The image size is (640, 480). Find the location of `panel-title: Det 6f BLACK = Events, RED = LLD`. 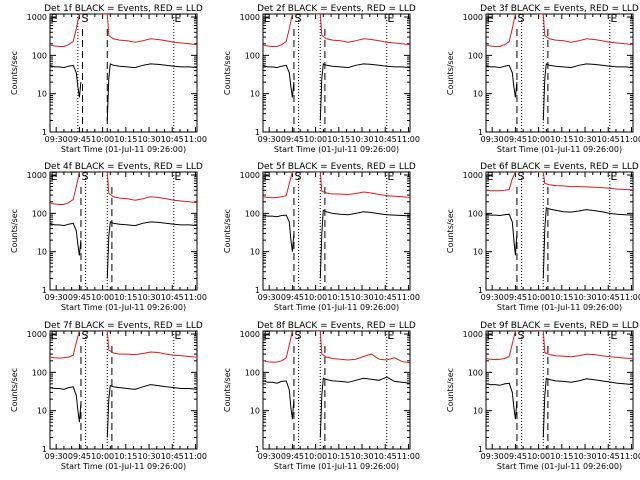

panel-title: Det 6f BLACK = Events, RED = LLD is located at coordinates (559, 167).